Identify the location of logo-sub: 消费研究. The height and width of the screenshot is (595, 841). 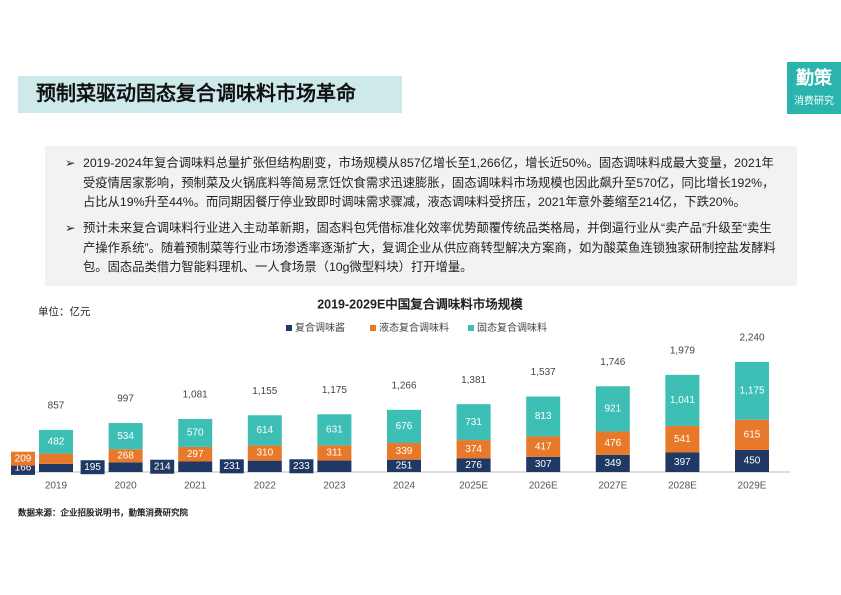
(814, 101).